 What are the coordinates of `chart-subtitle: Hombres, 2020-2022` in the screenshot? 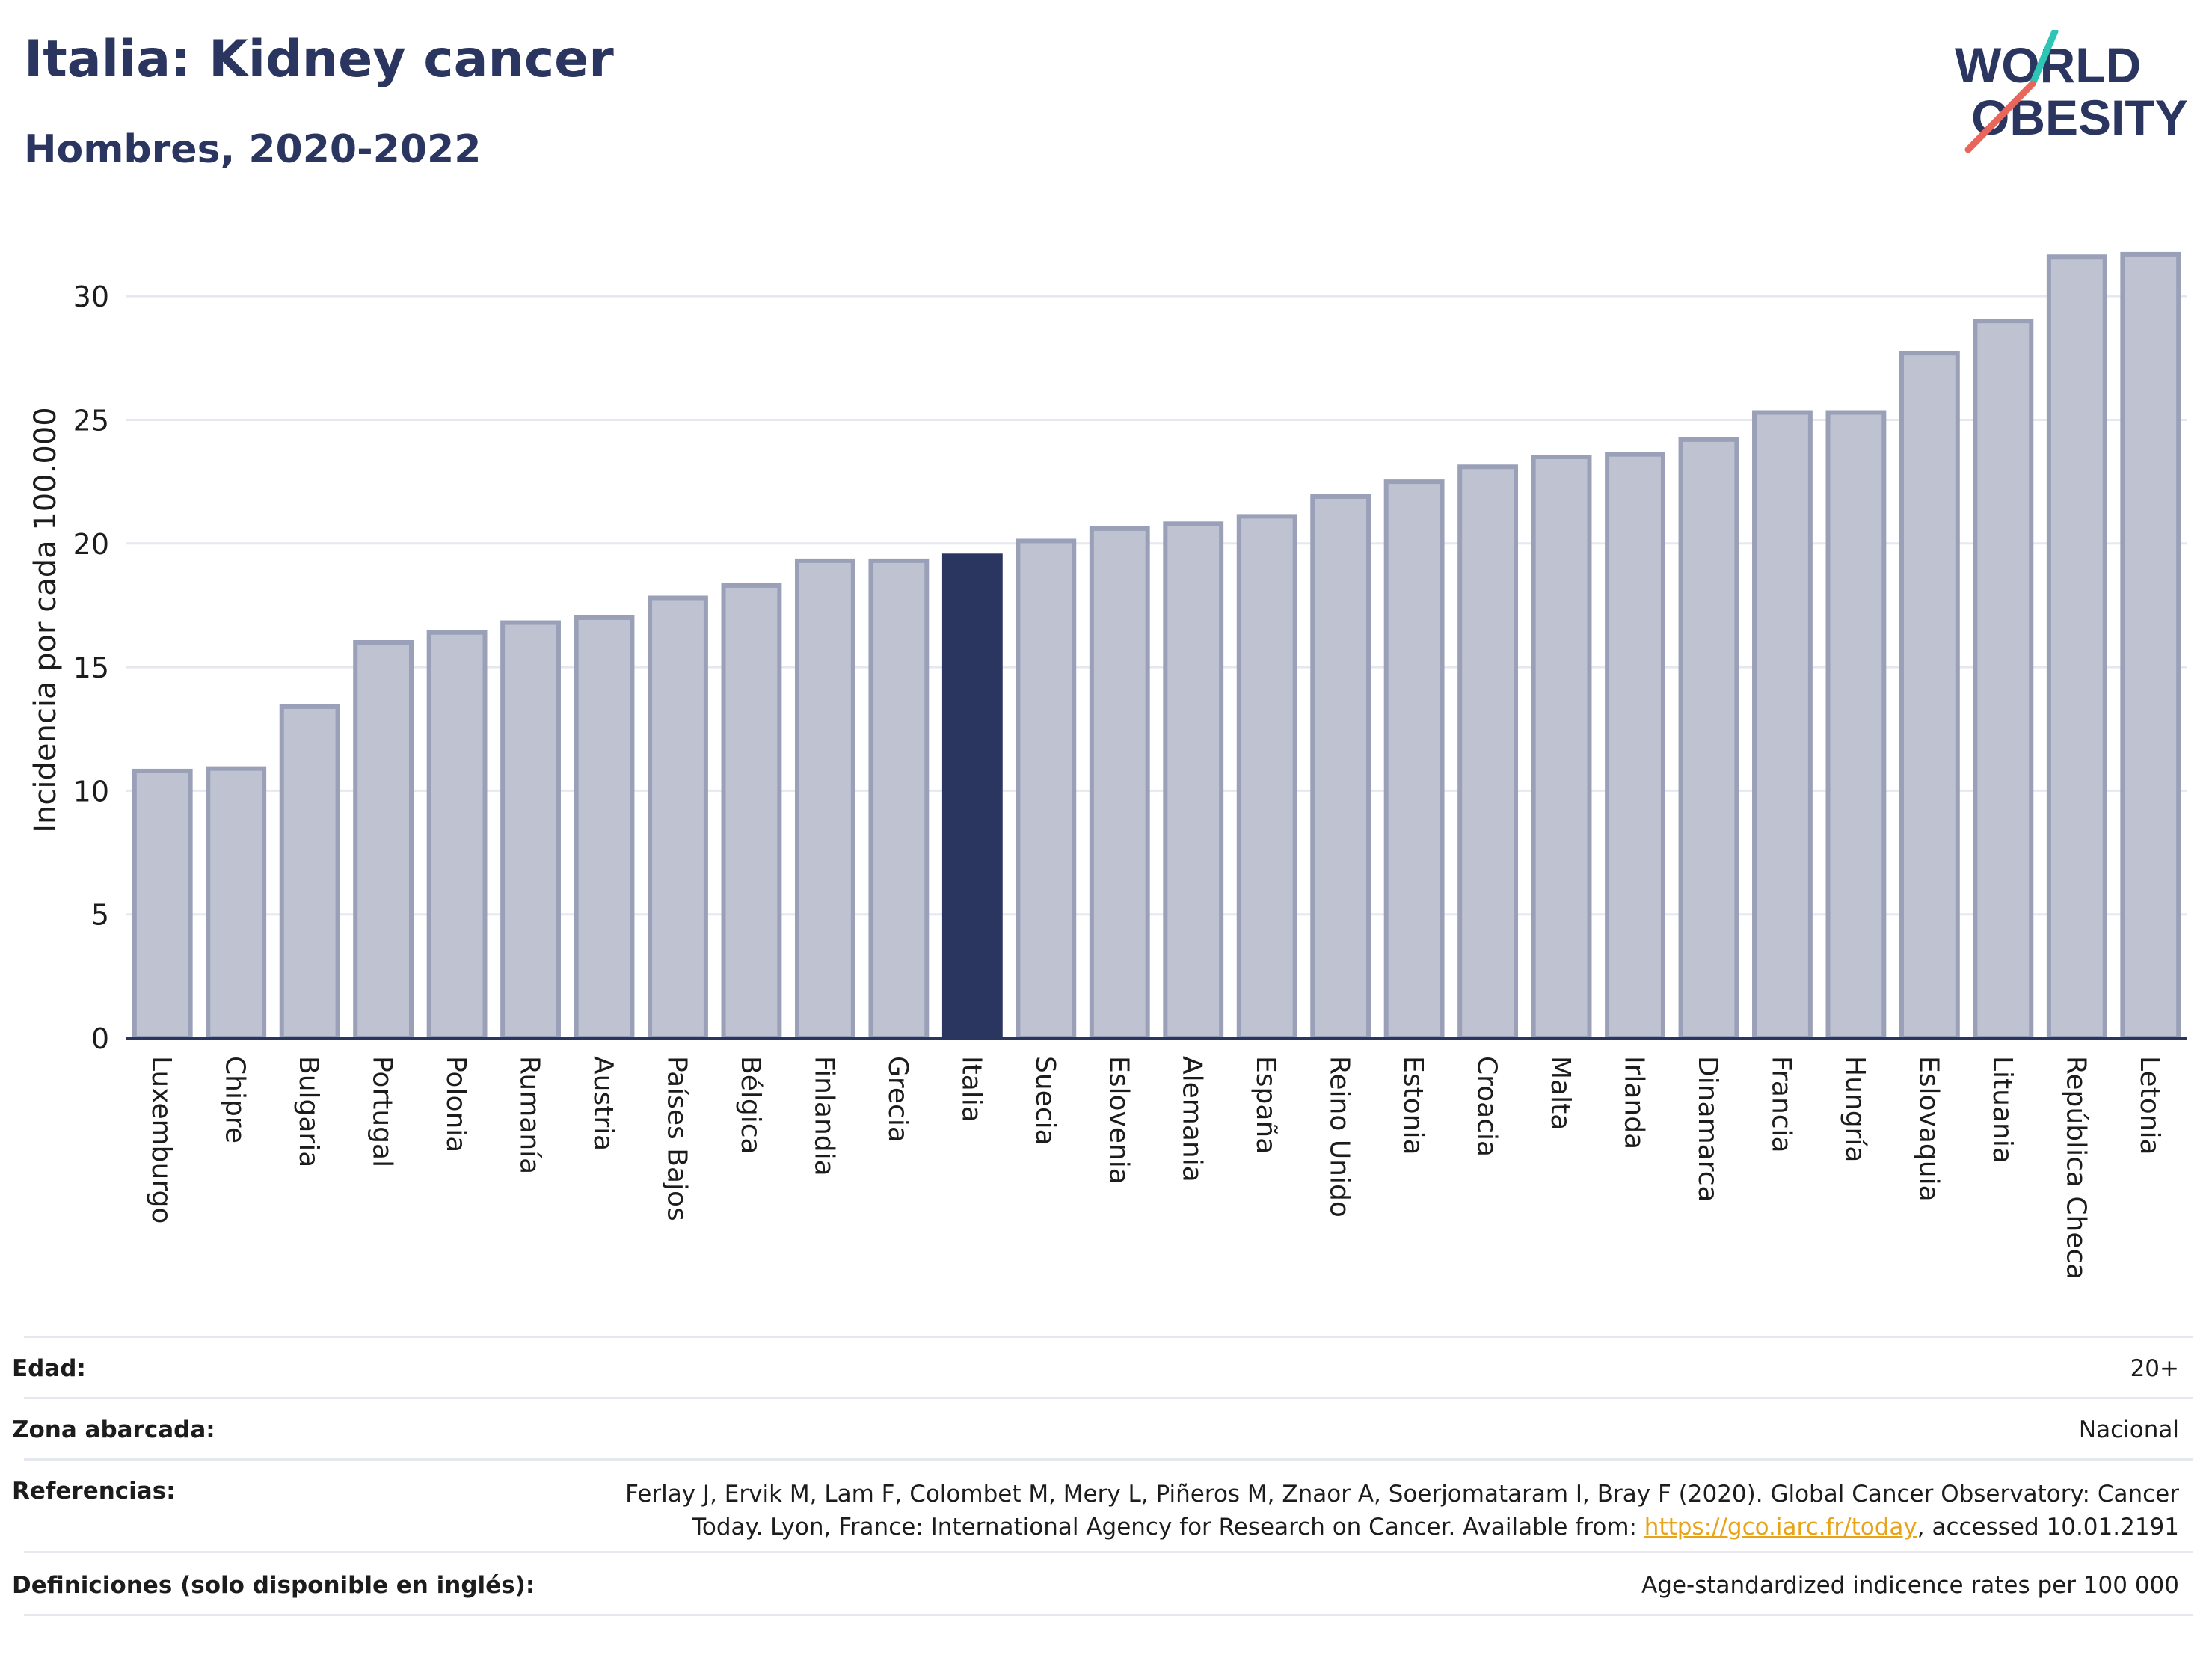 It's located at (253, 149).